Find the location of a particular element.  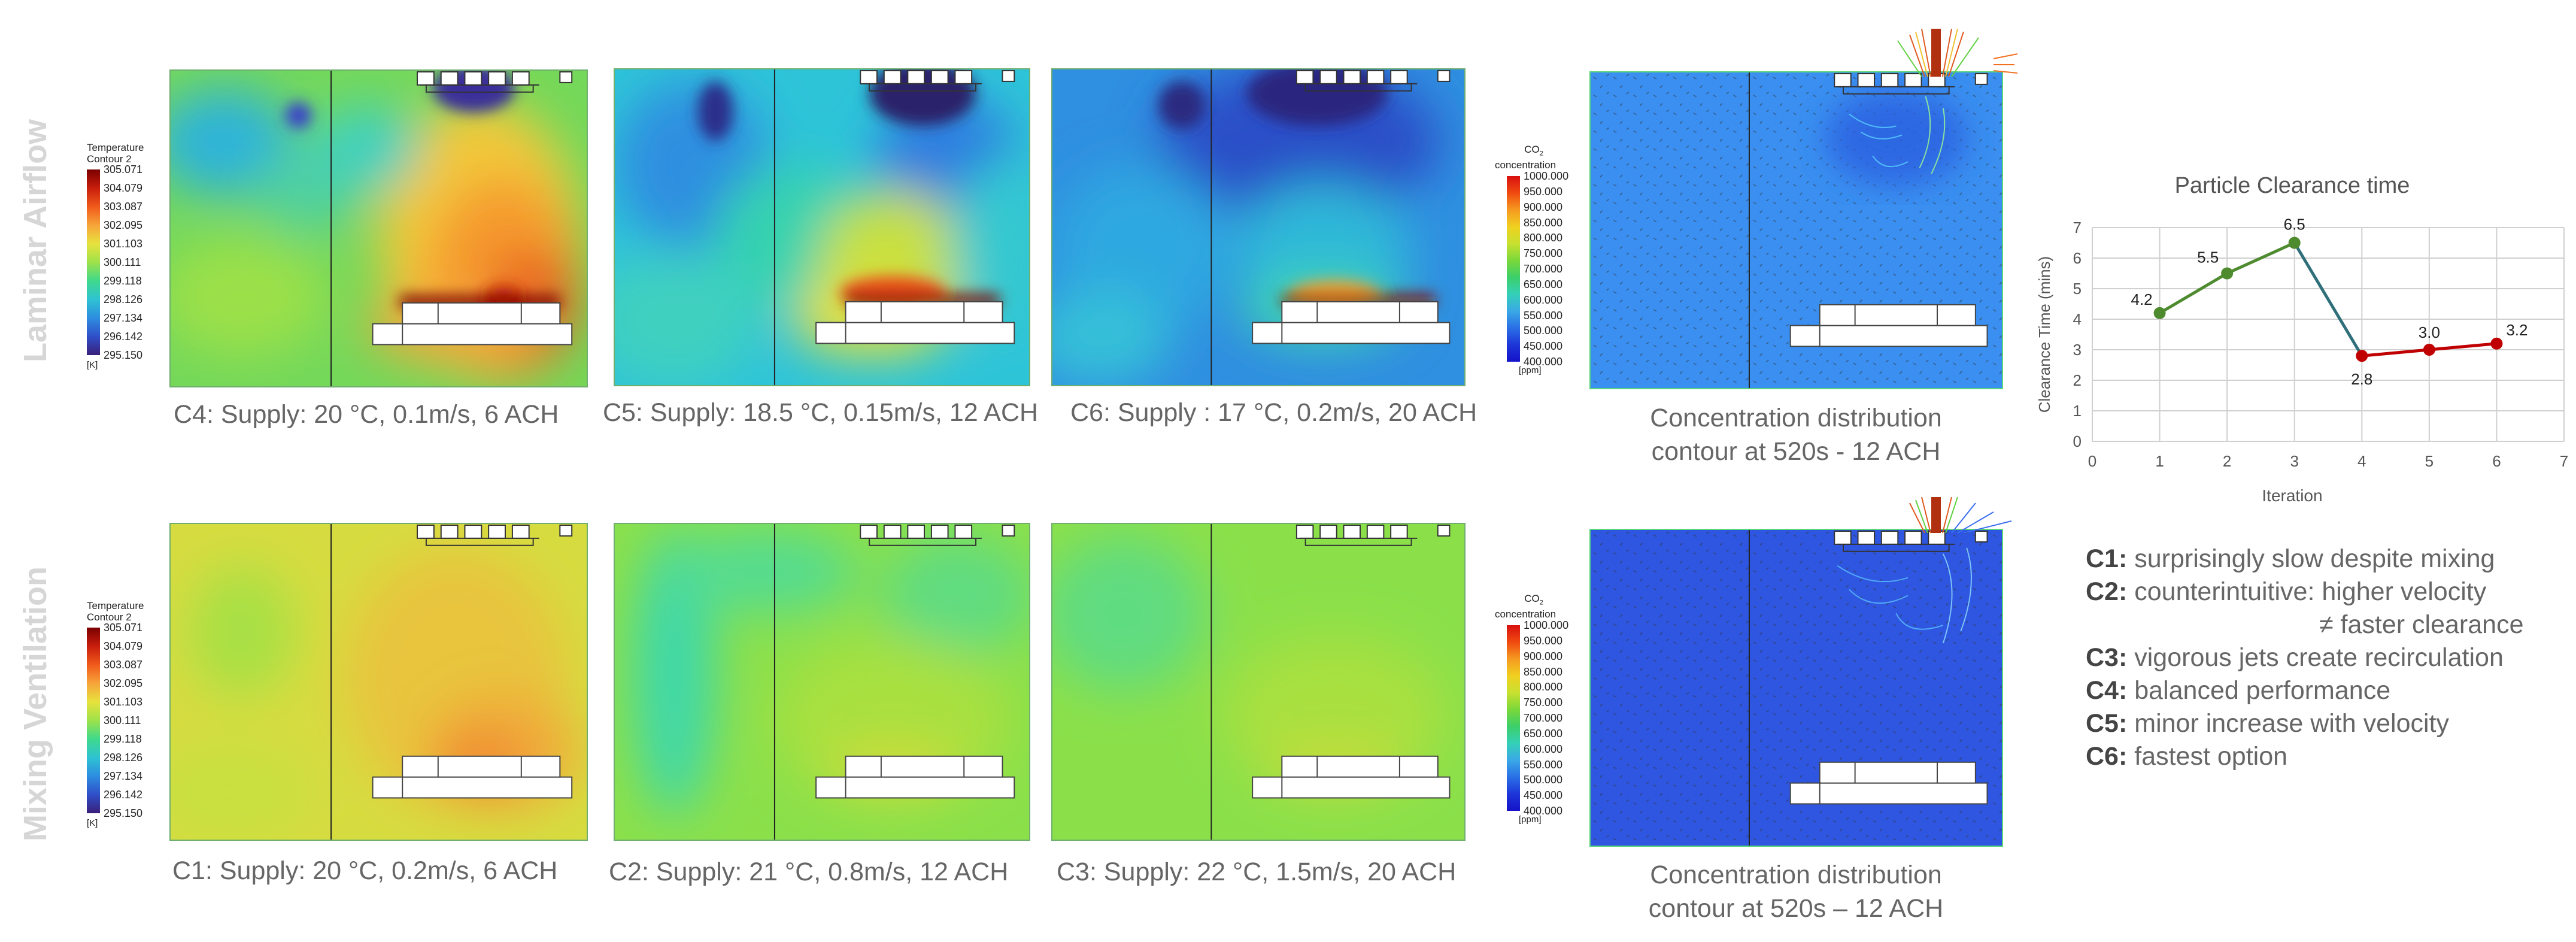

caption-c2: C2: Supply: 21 °C, 0.8m/s, 12 ACH is located at coordinates (809, 872).